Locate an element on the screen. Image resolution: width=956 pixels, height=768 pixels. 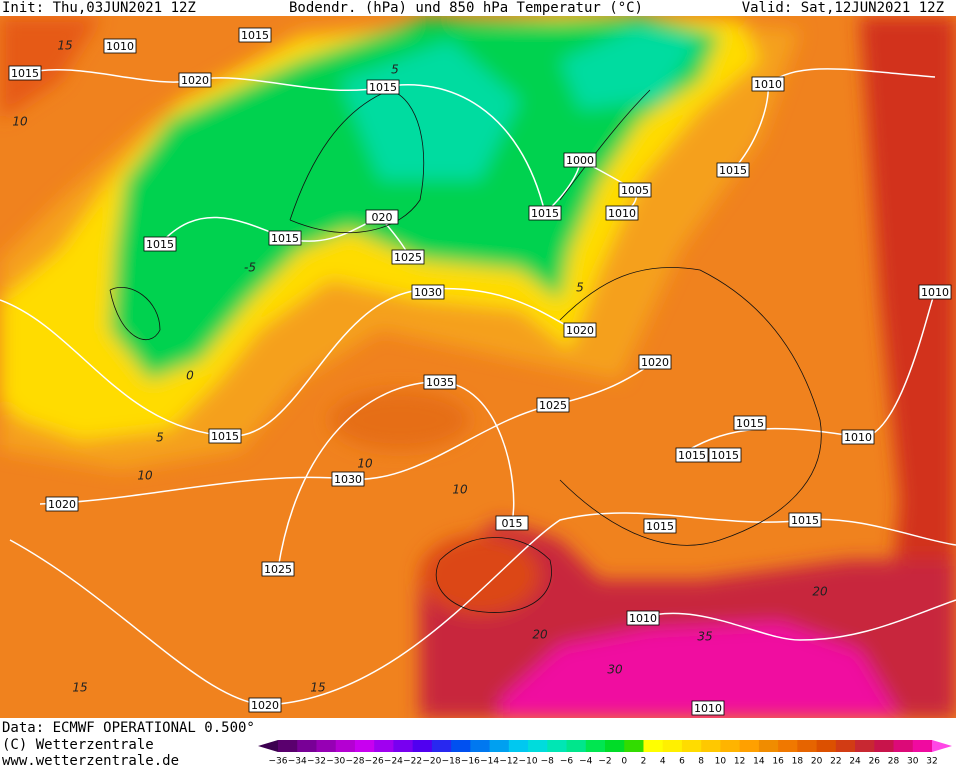
colorbar-label: 0 is located at coordinates (624, 762).